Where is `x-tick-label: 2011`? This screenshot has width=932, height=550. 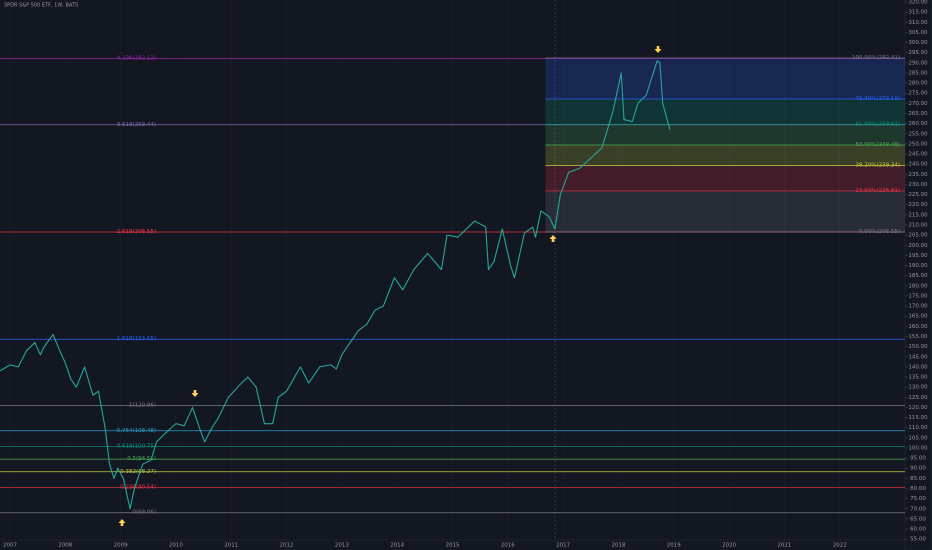
x-tick-label: 2011 is located at coordinates (231, 546).